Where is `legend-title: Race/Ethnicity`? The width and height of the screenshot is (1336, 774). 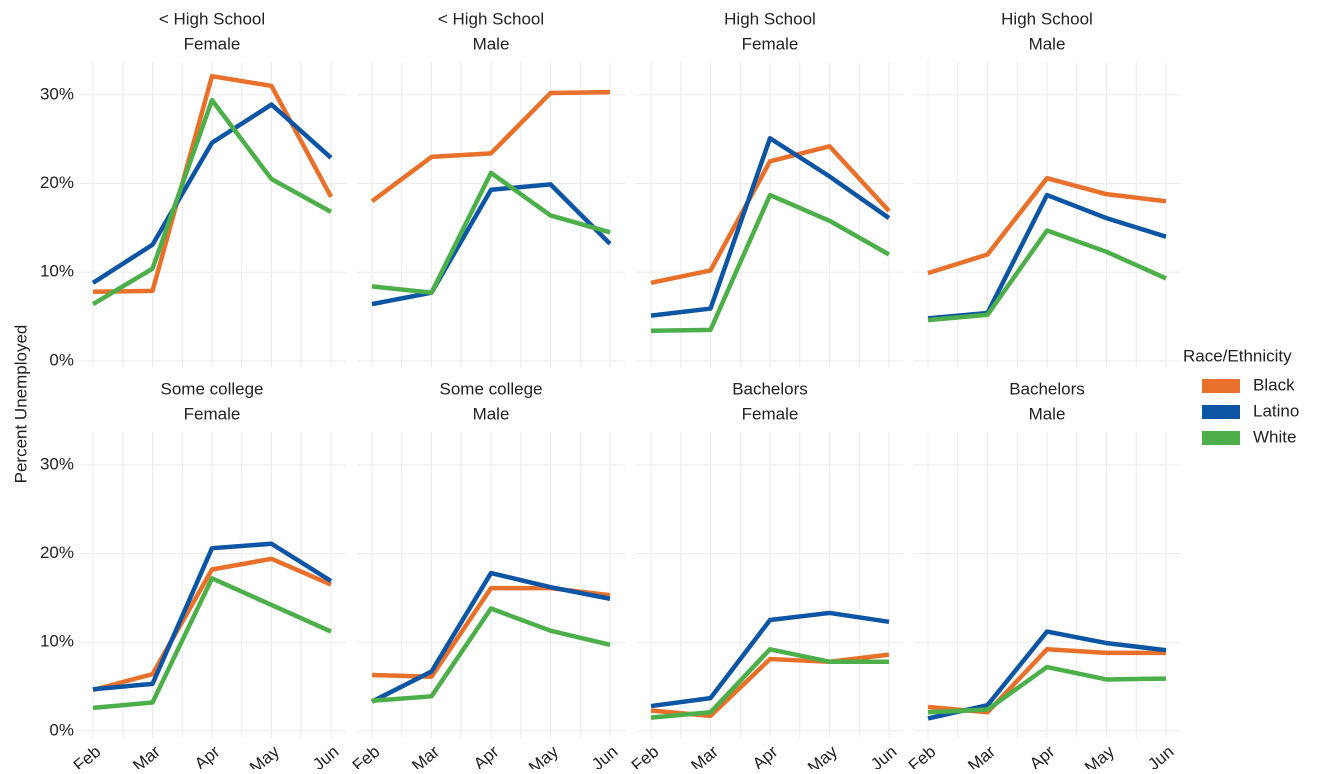 legend-title: Race/Ethnicity is located at coordinates (1237, 355).